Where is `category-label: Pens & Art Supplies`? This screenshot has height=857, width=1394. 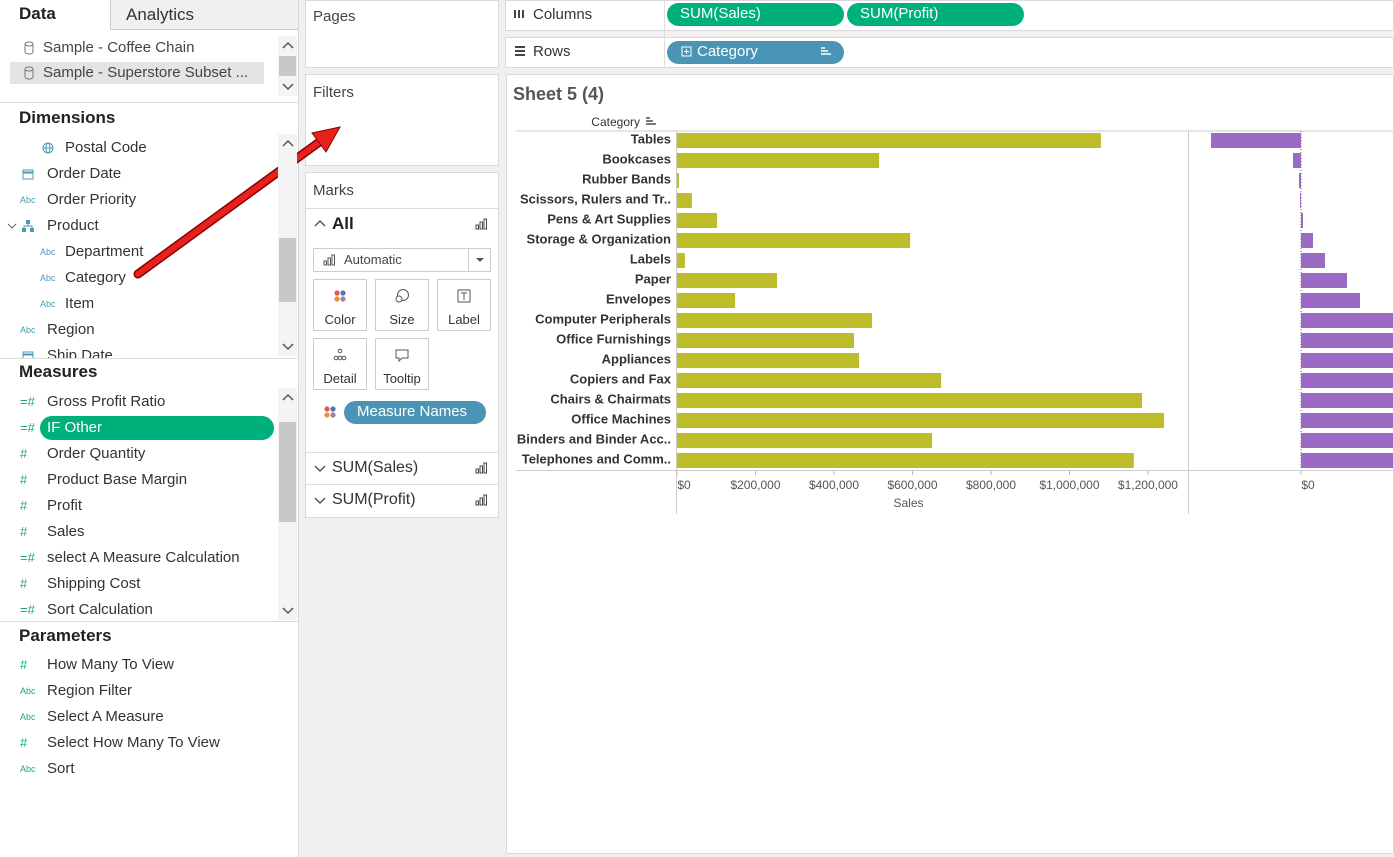
category-label: Pens & Art Supplies is located at coordinates (609, 218).